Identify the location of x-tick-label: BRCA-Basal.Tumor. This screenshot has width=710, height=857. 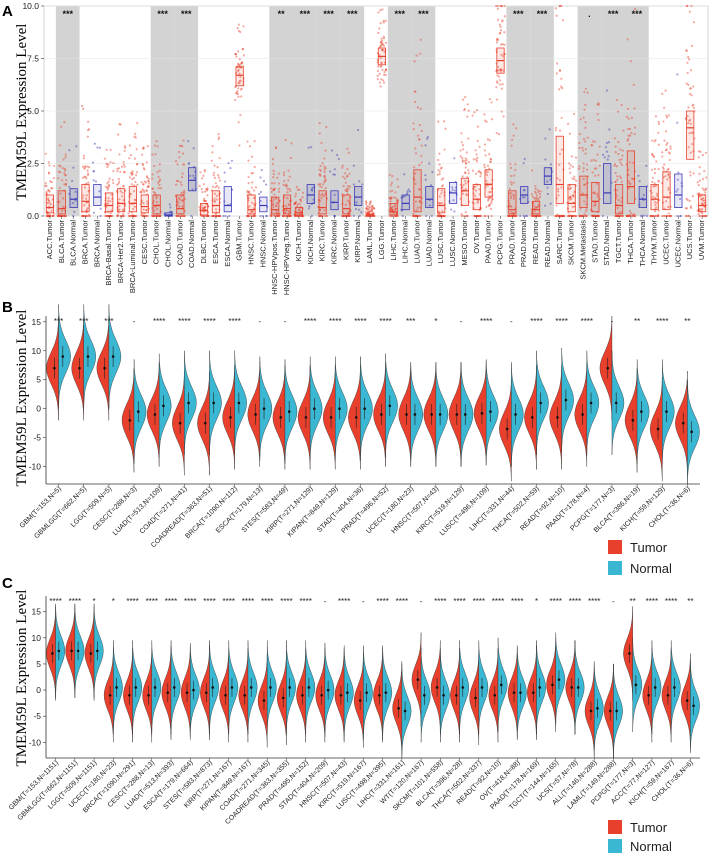
(108, 253).